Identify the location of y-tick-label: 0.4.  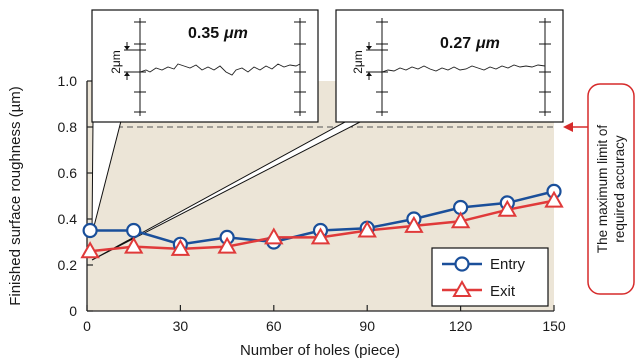
(68, 219).